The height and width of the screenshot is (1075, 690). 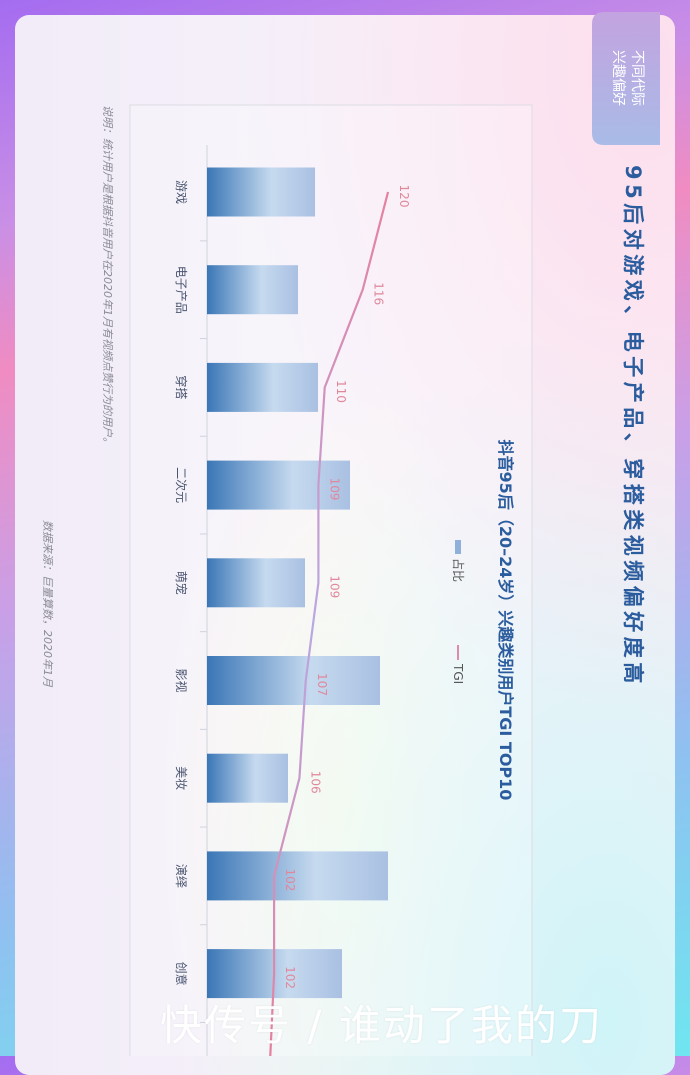 What do you see at coordinates (381, 1025) in the screenshot?
I see `watermark: 快传号 / 谁动了我的刀` at bounding box center [381, 1025].